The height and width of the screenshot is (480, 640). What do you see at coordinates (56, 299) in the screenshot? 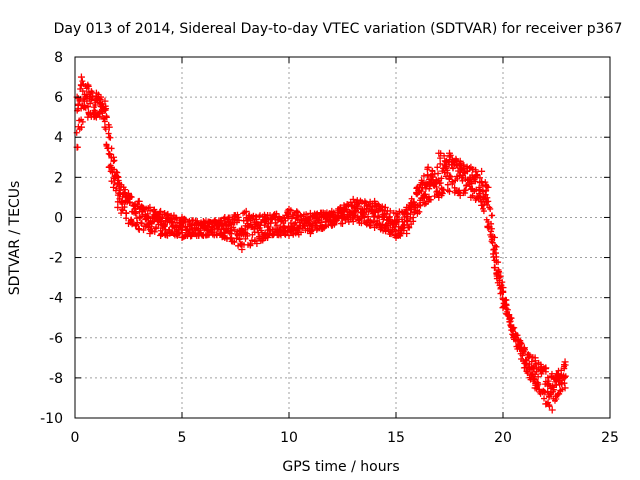
I see `y-tick-label: -4` at bounding box center [56, 299].